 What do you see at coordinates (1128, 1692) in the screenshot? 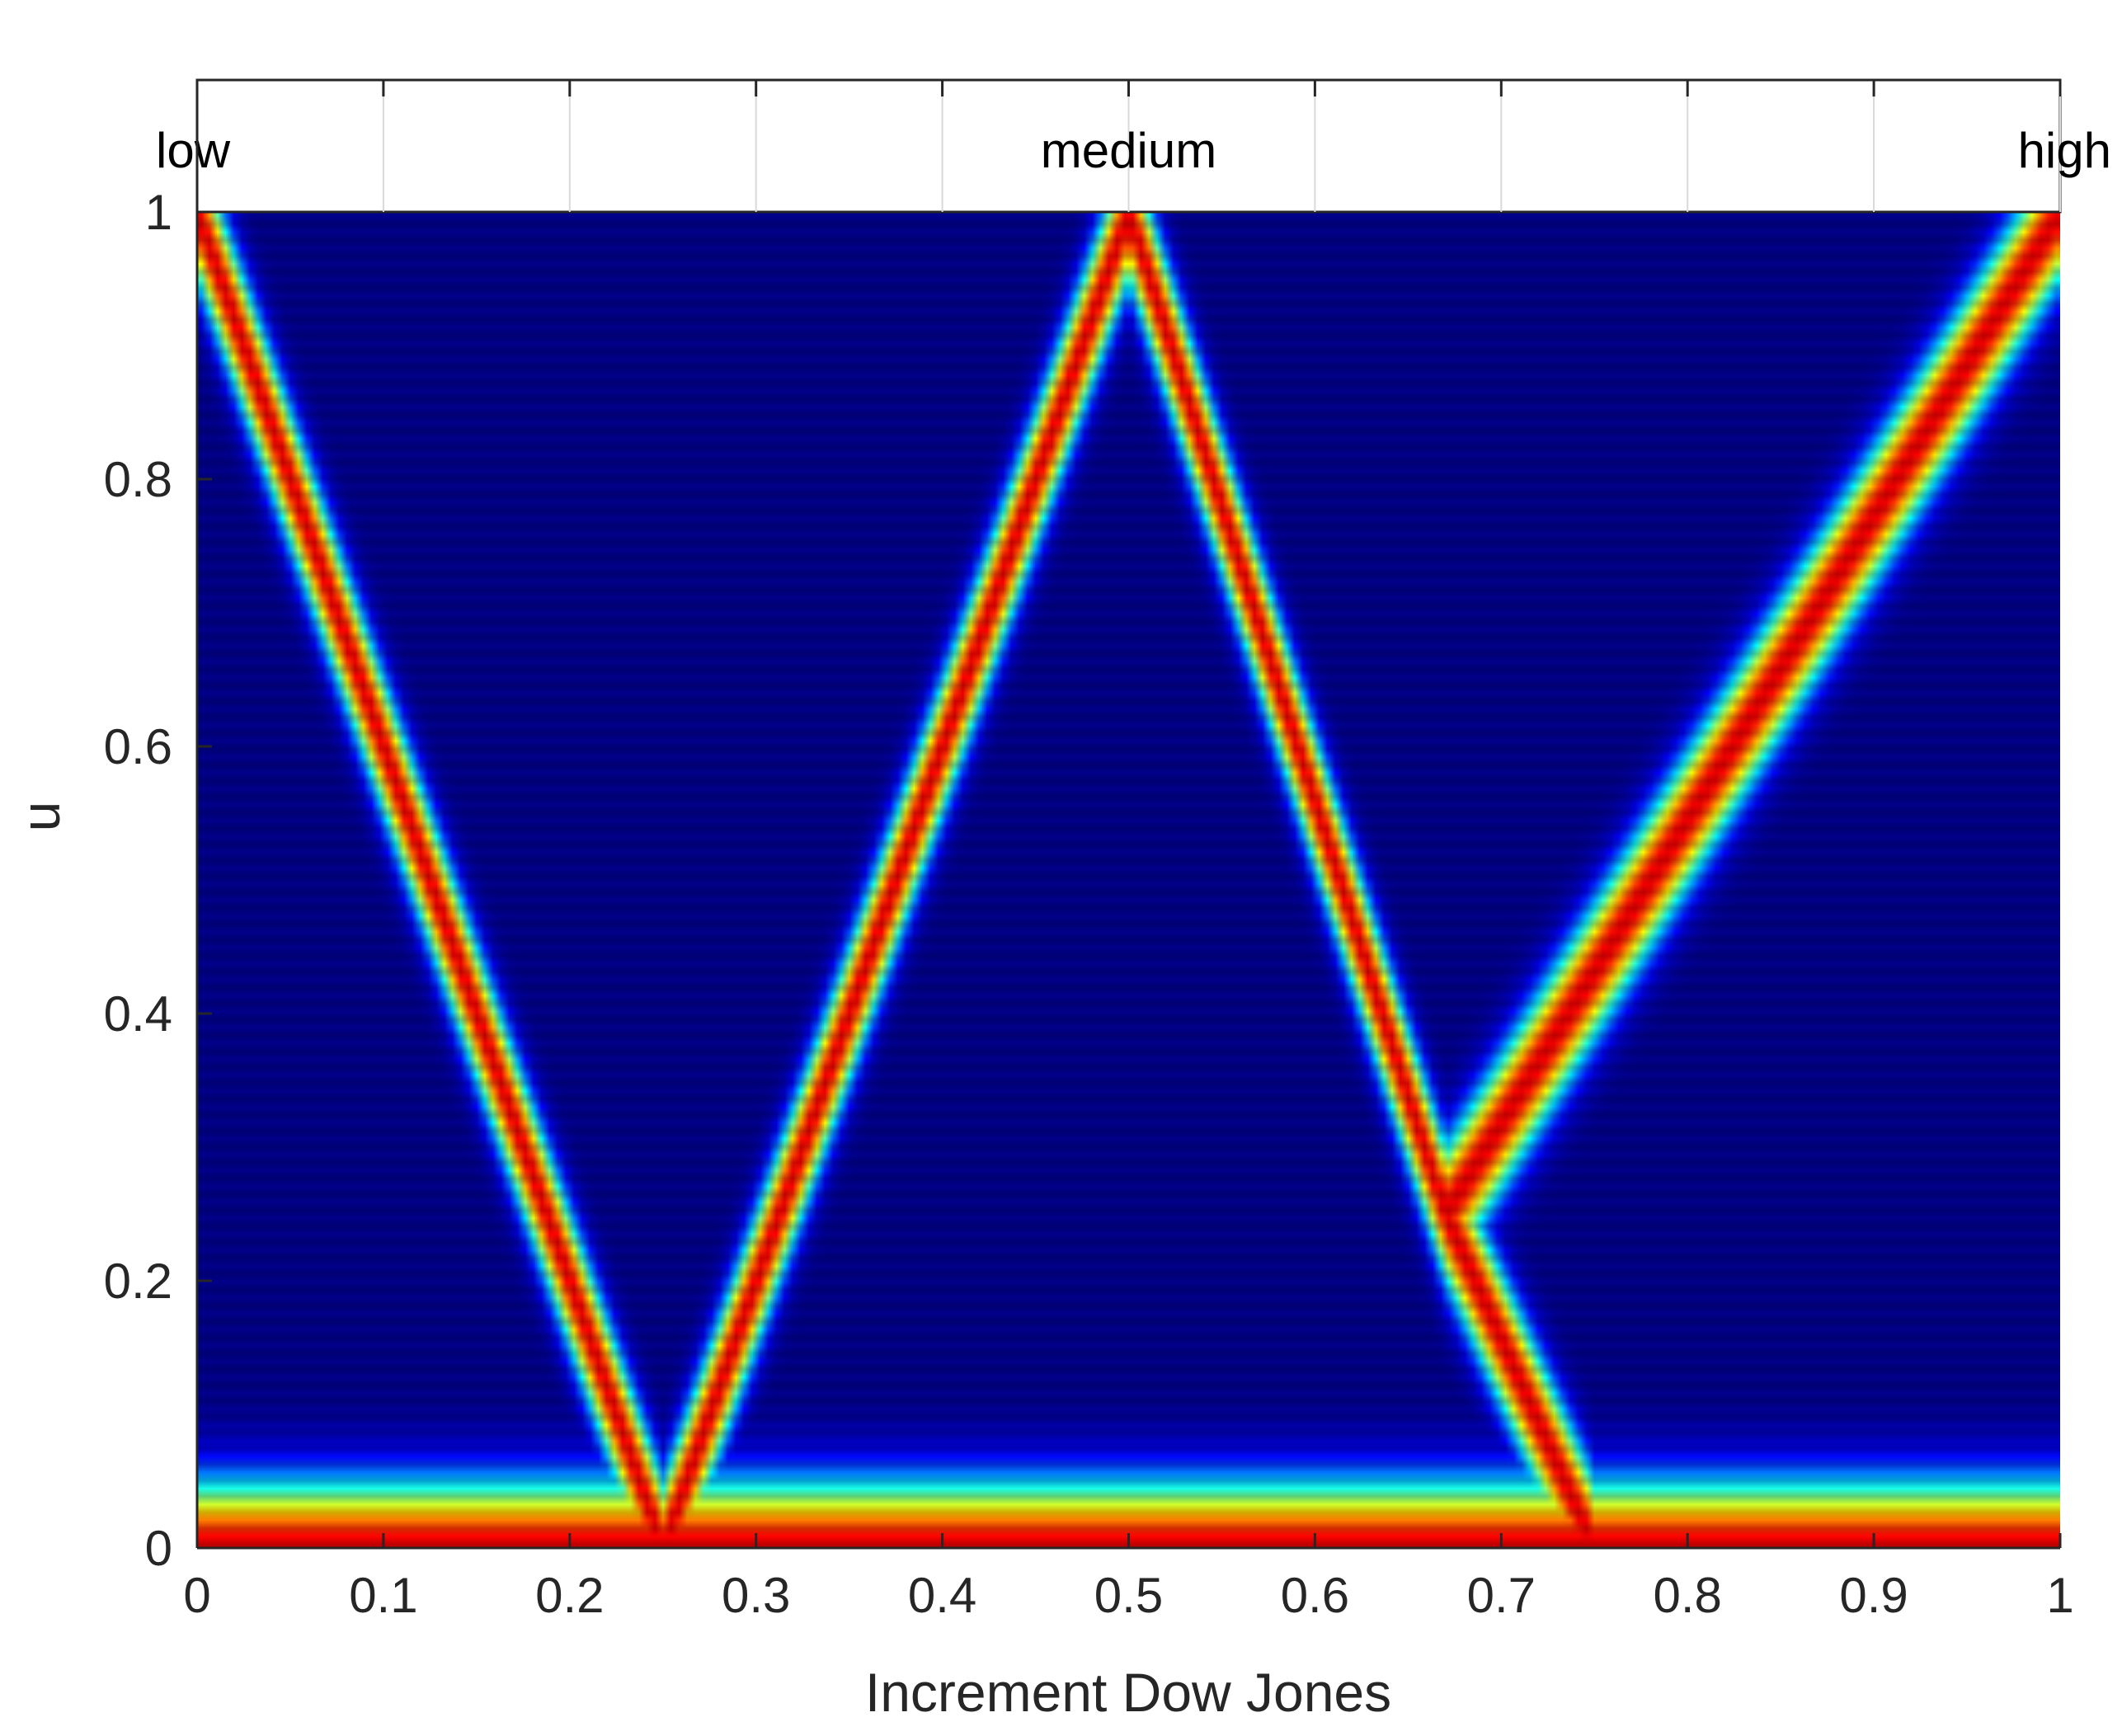
I see `x-axis-title: Increment Dow Jones` at bounding box center [1128, 1692].